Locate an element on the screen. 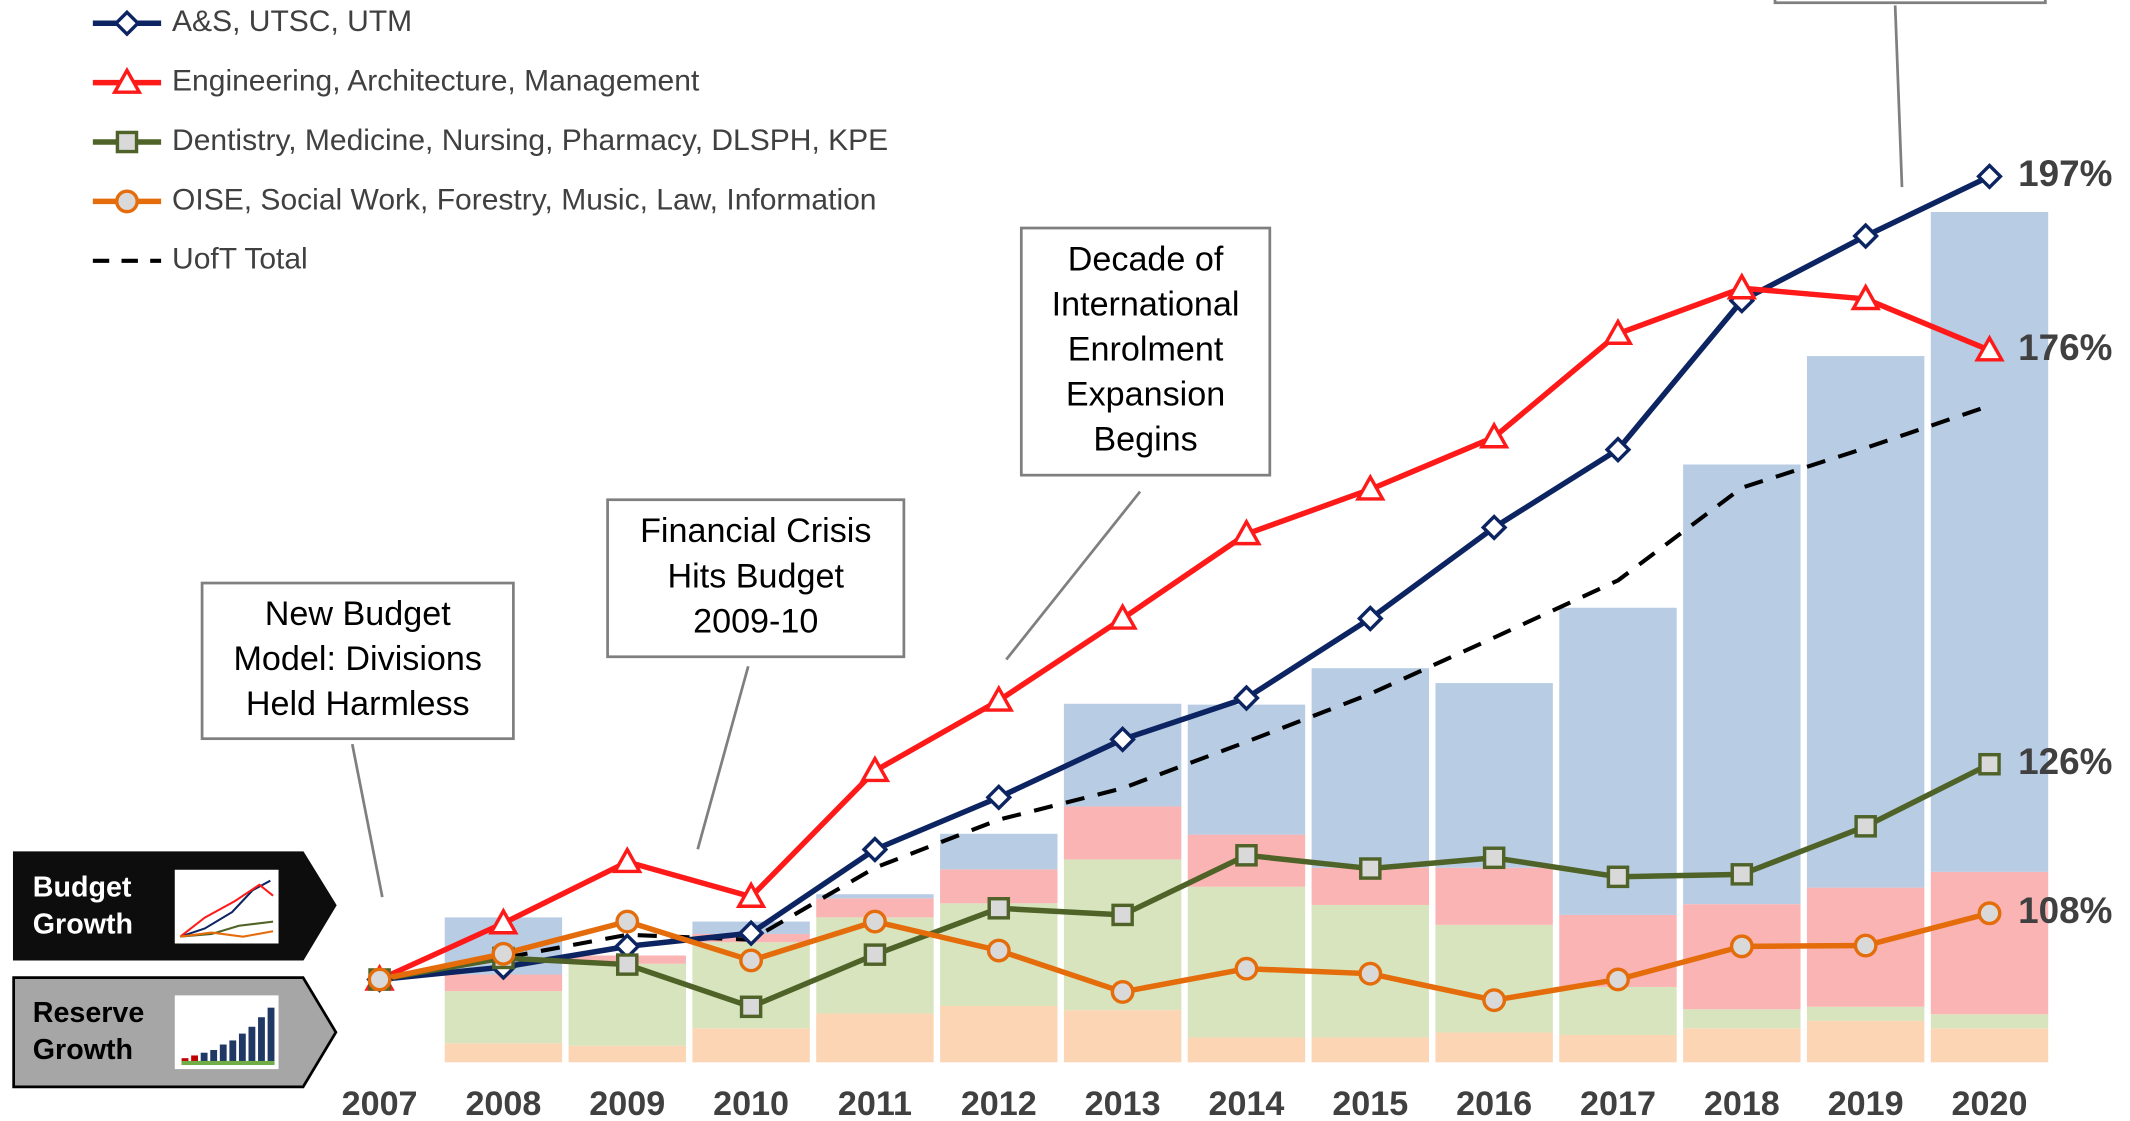  annotation-text: 2009-10 is located at coordinates (755, 621).